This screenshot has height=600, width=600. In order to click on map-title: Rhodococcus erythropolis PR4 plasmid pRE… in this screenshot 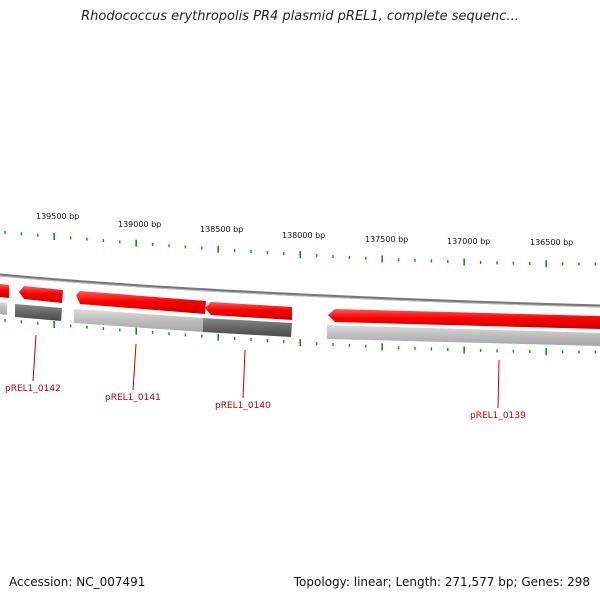, I will do `click(300, 16)`.